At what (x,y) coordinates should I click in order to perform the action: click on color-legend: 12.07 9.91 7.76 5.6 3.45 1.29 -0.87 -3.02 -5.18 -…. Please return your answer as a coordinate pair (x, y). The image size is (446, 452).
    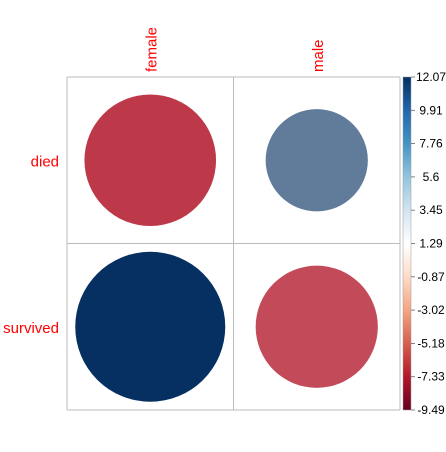
    Looking at the image, I should click on (424, 243).